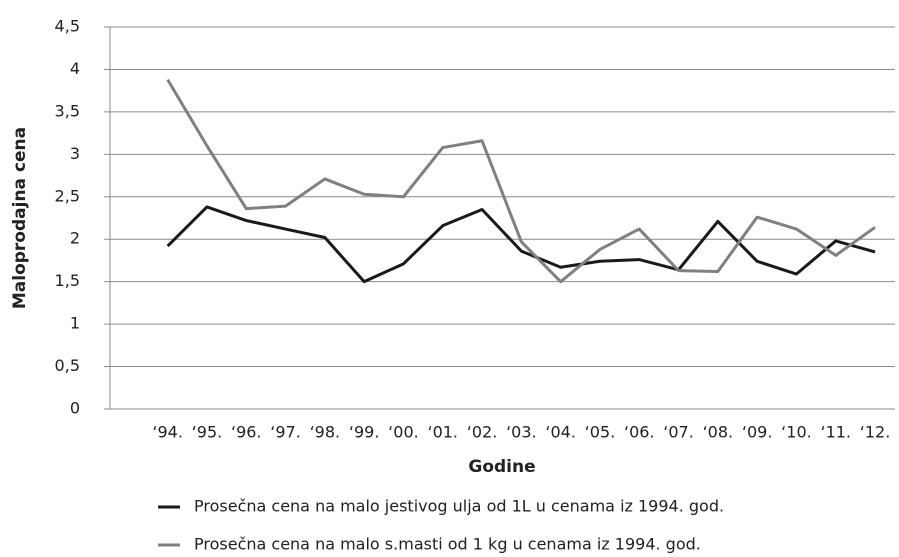 The width and height of the screenshot is (899, 557). I want to click on y-tick-label: 1, so click(75, 323).